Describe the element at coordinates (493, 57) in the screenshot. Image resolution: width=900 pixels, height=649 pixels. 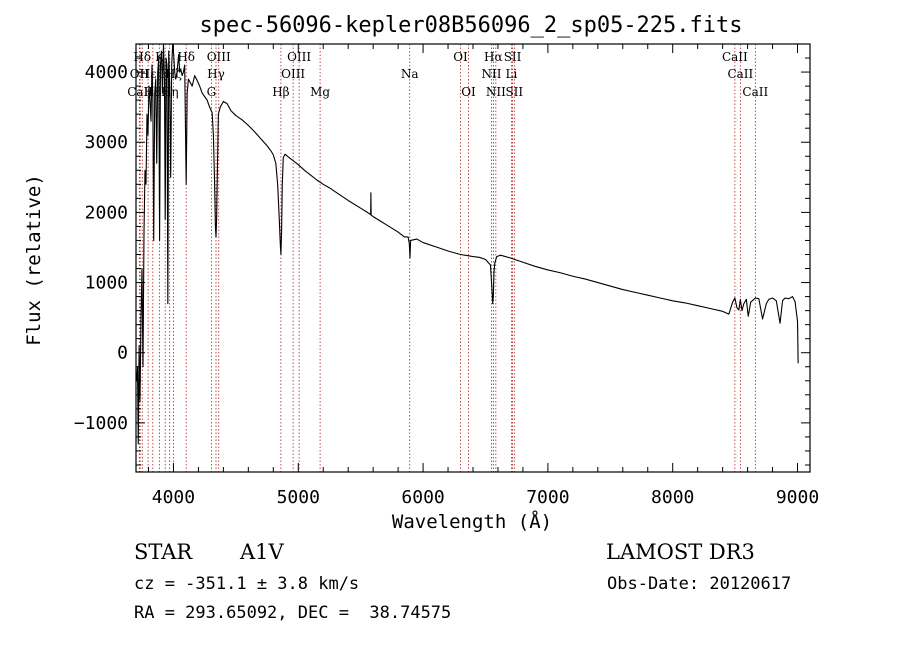
I see `line-label: Hα` at that location.